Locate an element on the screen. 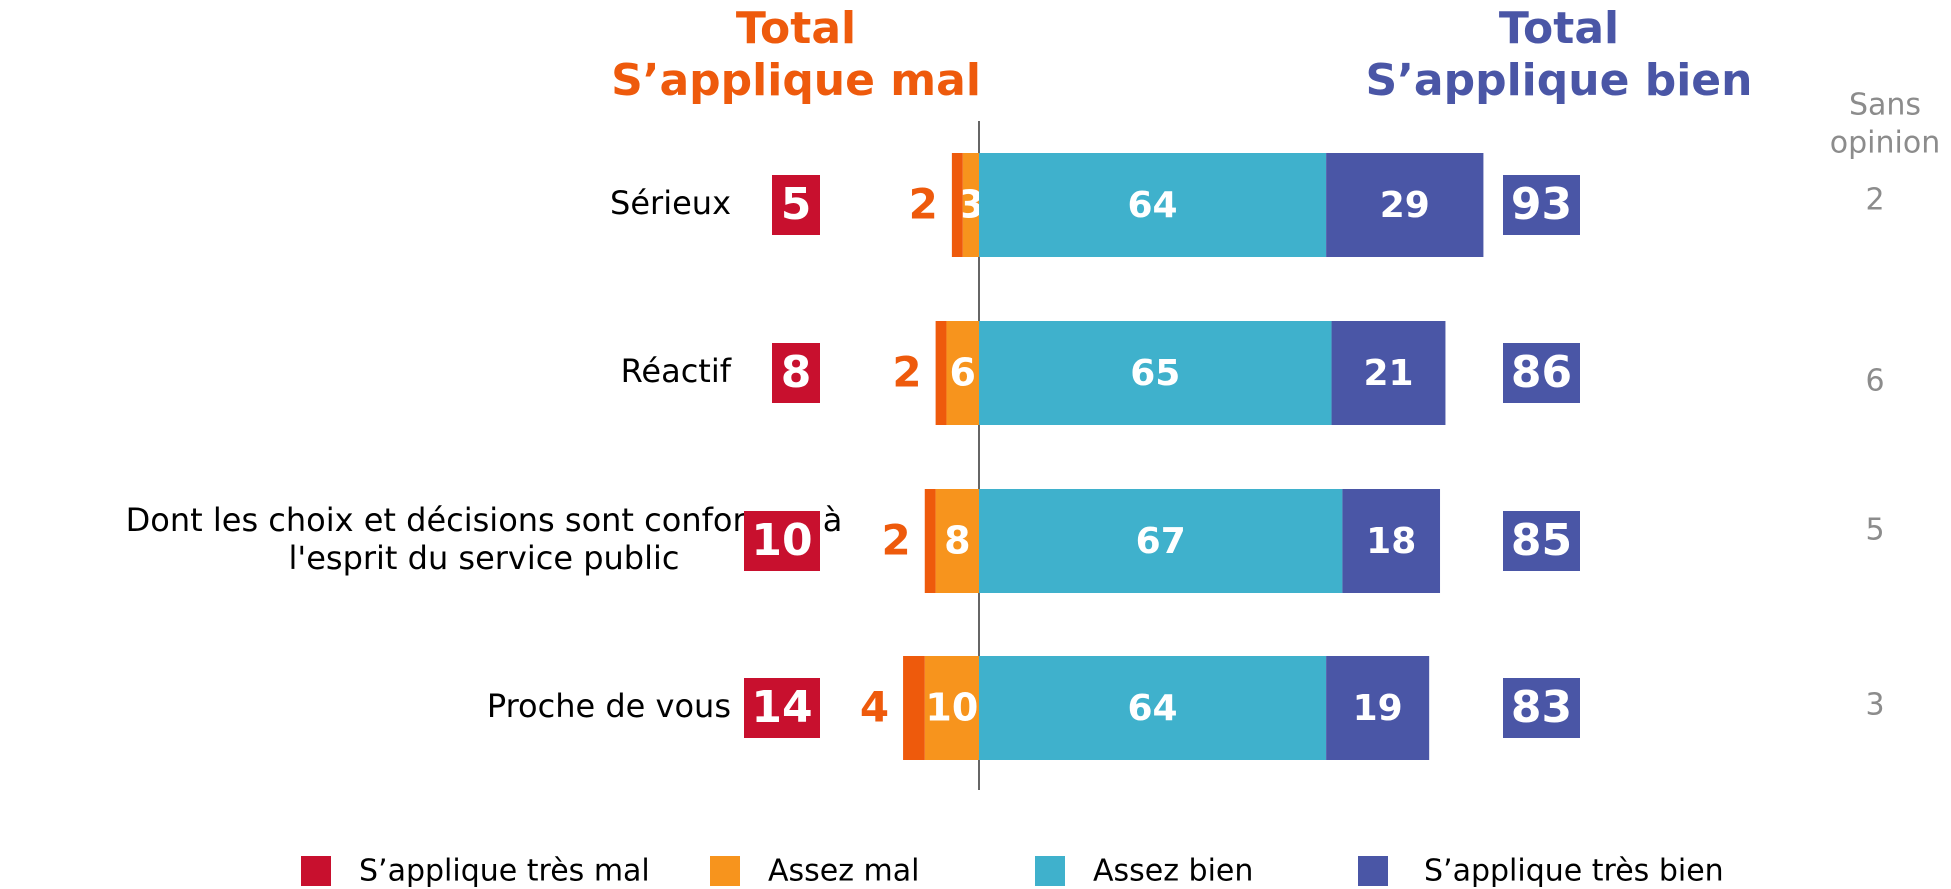 This screenshot has width=1951, height=889. total-bad: 8 is located at coordinates (796, 372).